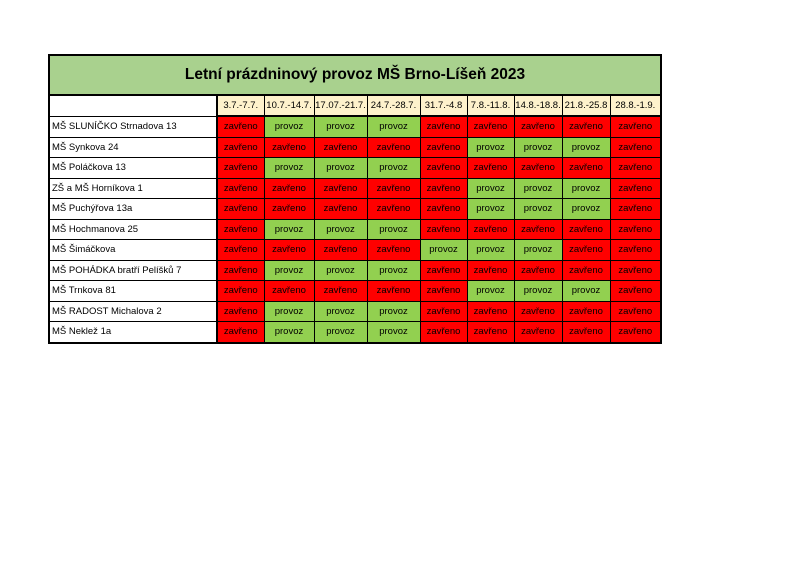 This screenshot has height=566, width=800. What do you see at coordinates (133, 250) in the screenshot?
I see `school-name: MŠ Šimáčkova` at bounding box center [133, 250].